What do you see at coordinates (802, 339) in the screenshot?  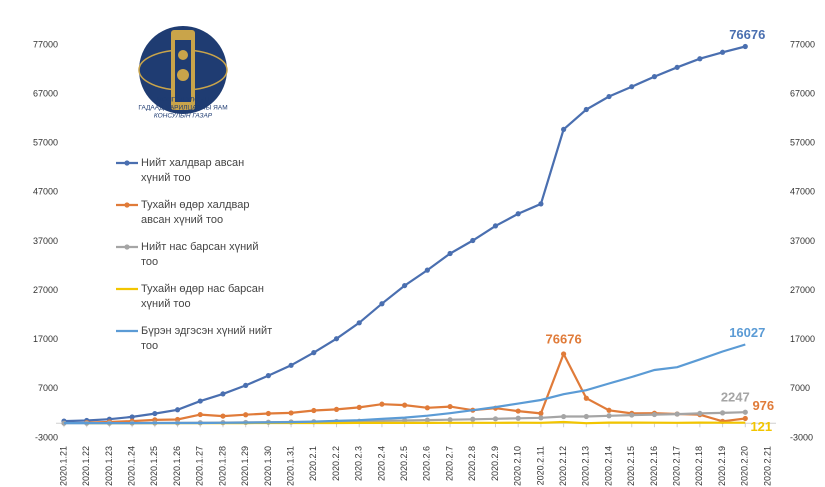 I see `y2-tick-label: 17000` at bounding box center [802, 339].